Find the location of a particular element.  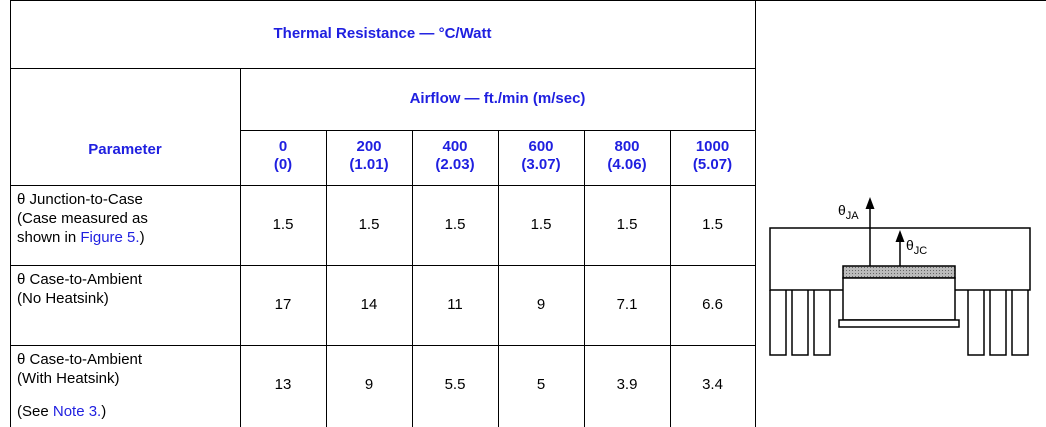

parameter-text: (With Heatsink) is located at coordinates (68, 378).